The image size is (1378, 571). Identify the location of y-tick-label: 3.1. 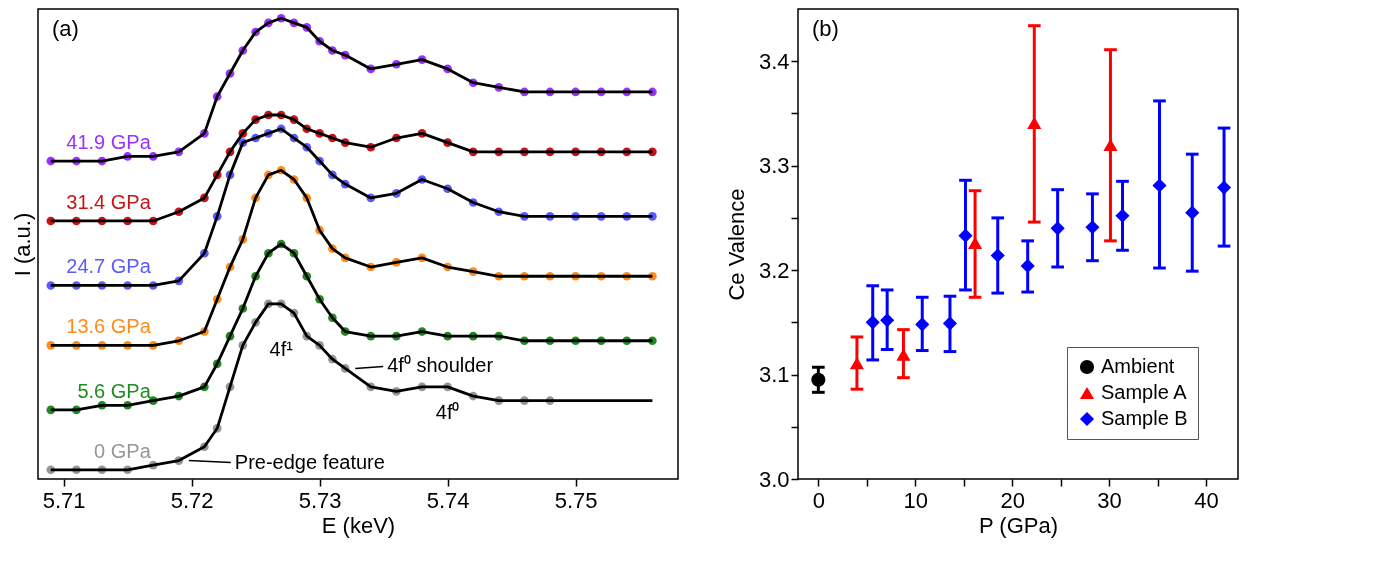
(774, 375).